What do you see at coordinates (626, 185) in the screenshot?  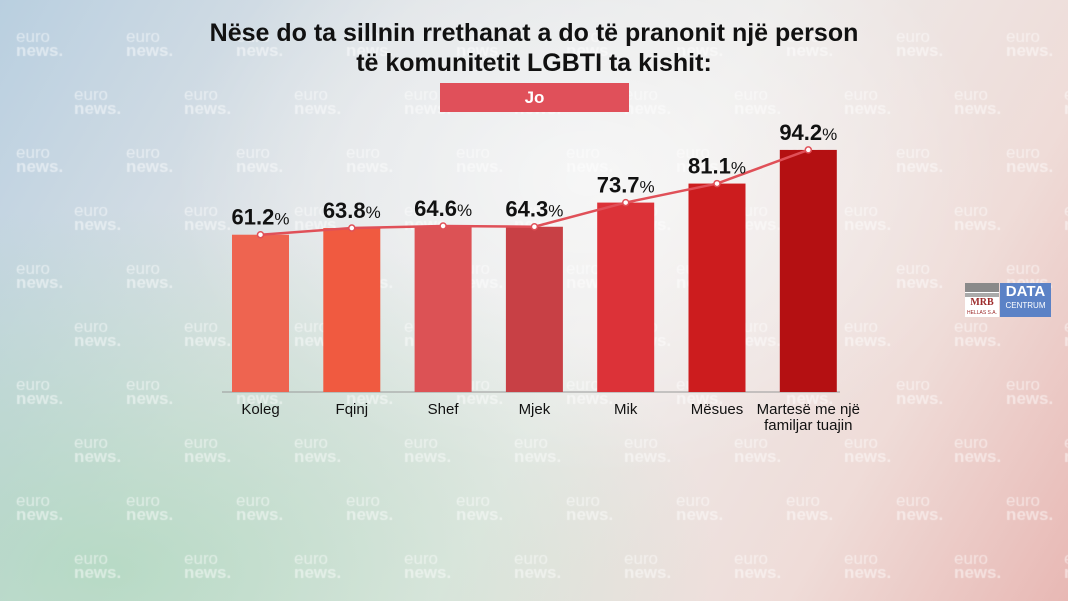 I see `data-label-4: 73.7%` at bounding box center [626, 185].